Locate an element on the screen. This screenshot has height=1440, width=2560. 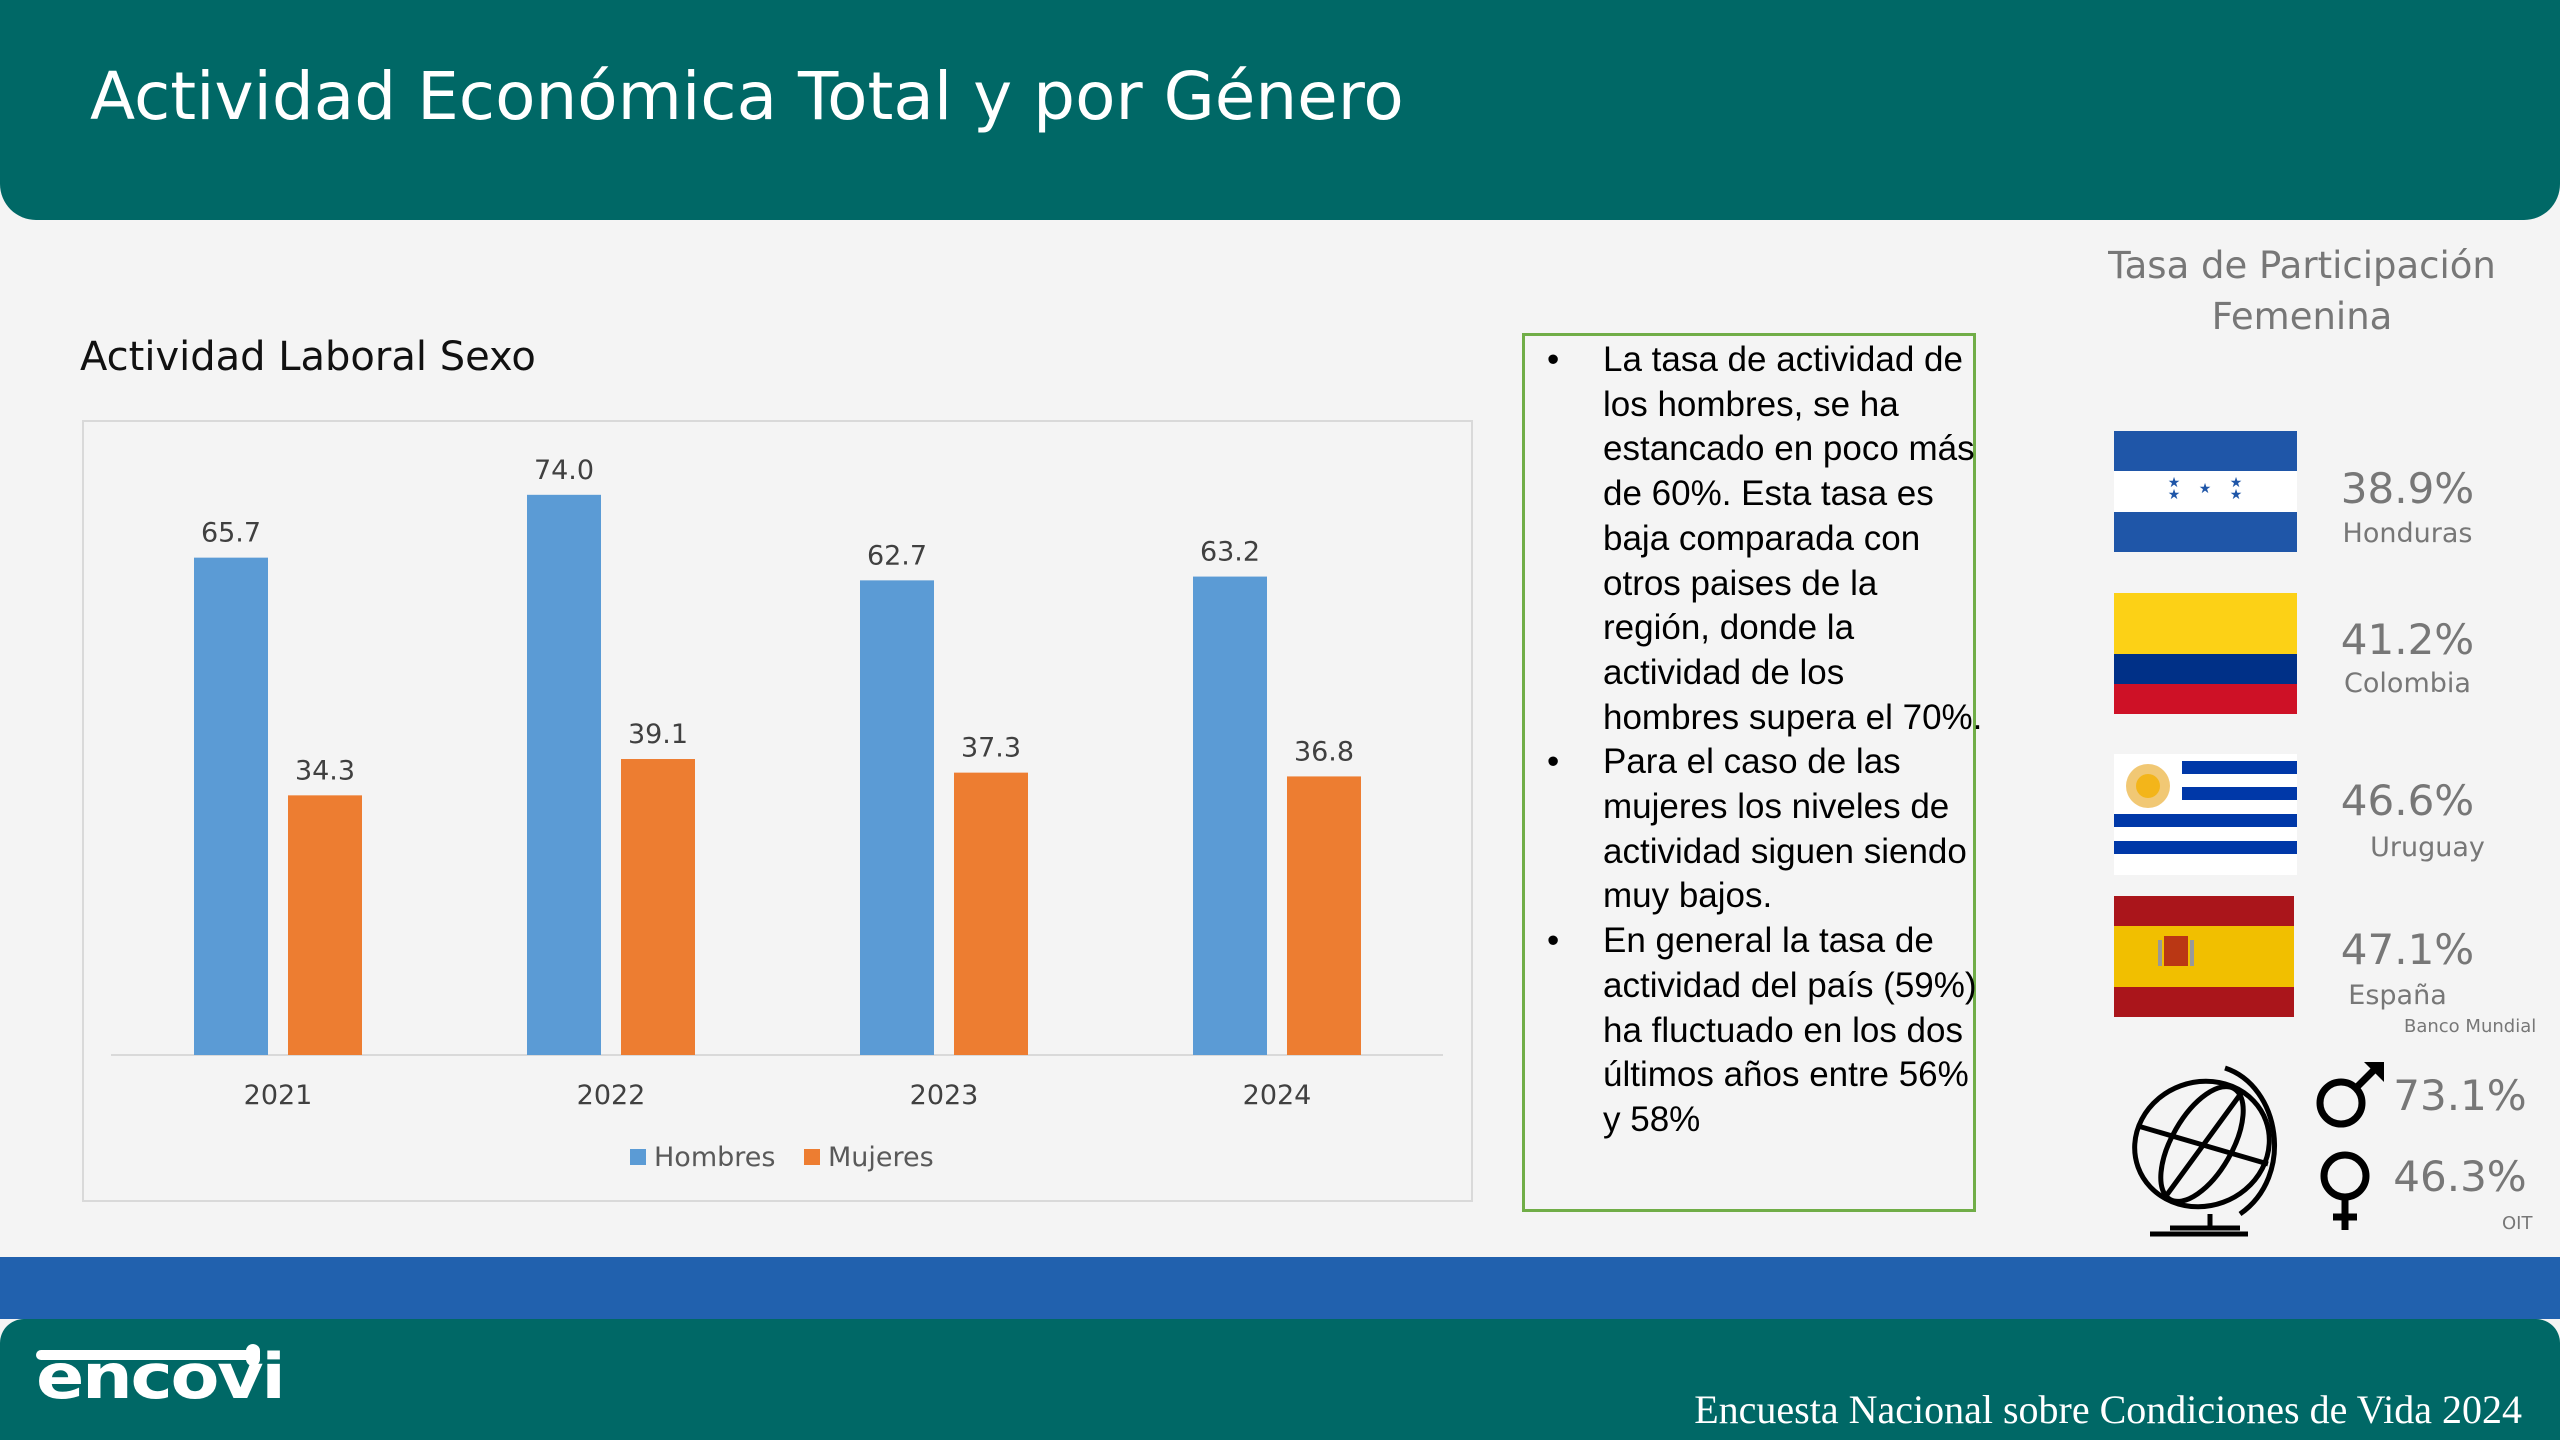
bar-hombres-2021 is located at coordinates (231, 806).